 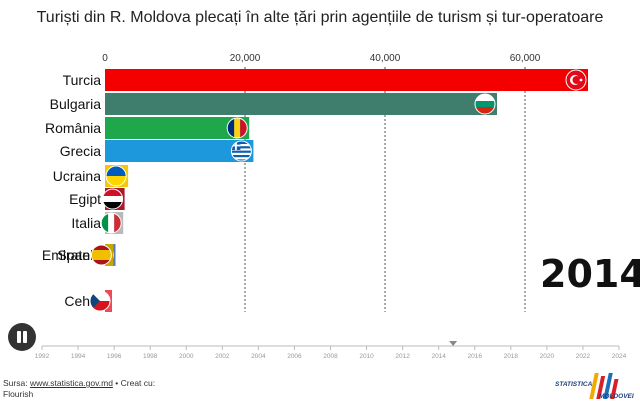 I want to click on bar-grecia, so click(x=179, y=151).